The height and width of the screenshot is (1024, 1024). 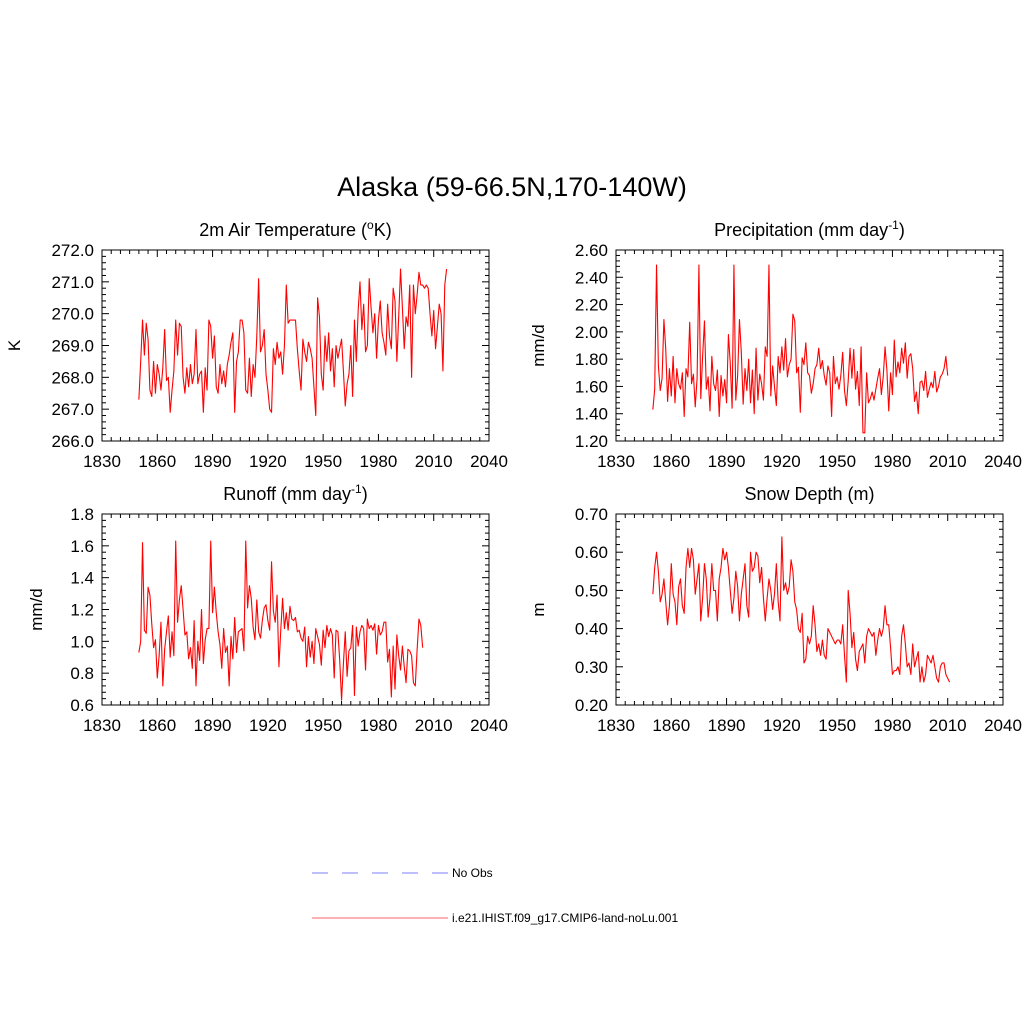 I want to click on panel-title: Precipitation (mm day-1), so click(x=809, y=229).